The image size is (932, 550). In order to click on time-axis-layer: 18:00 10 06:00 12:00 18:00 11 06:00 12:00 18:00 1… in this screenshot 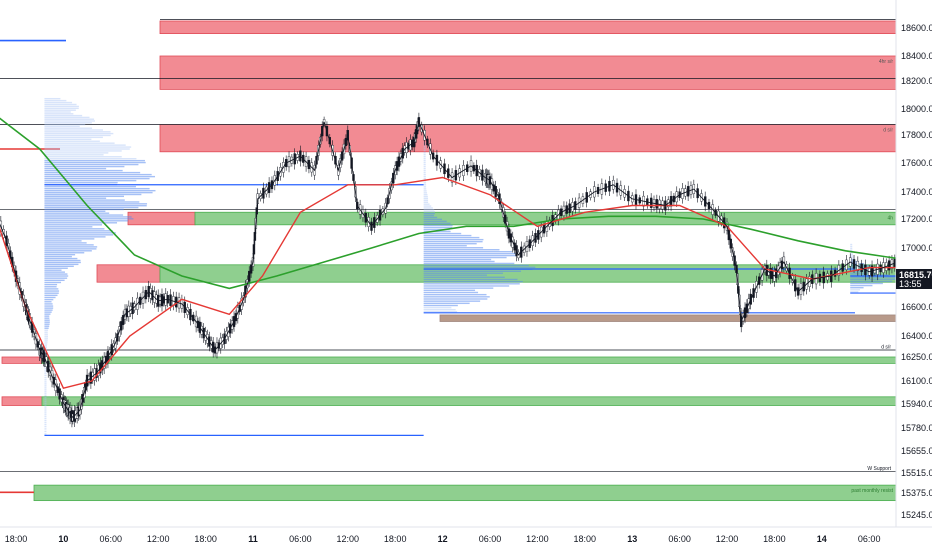, I will do `click(466, 538)`.